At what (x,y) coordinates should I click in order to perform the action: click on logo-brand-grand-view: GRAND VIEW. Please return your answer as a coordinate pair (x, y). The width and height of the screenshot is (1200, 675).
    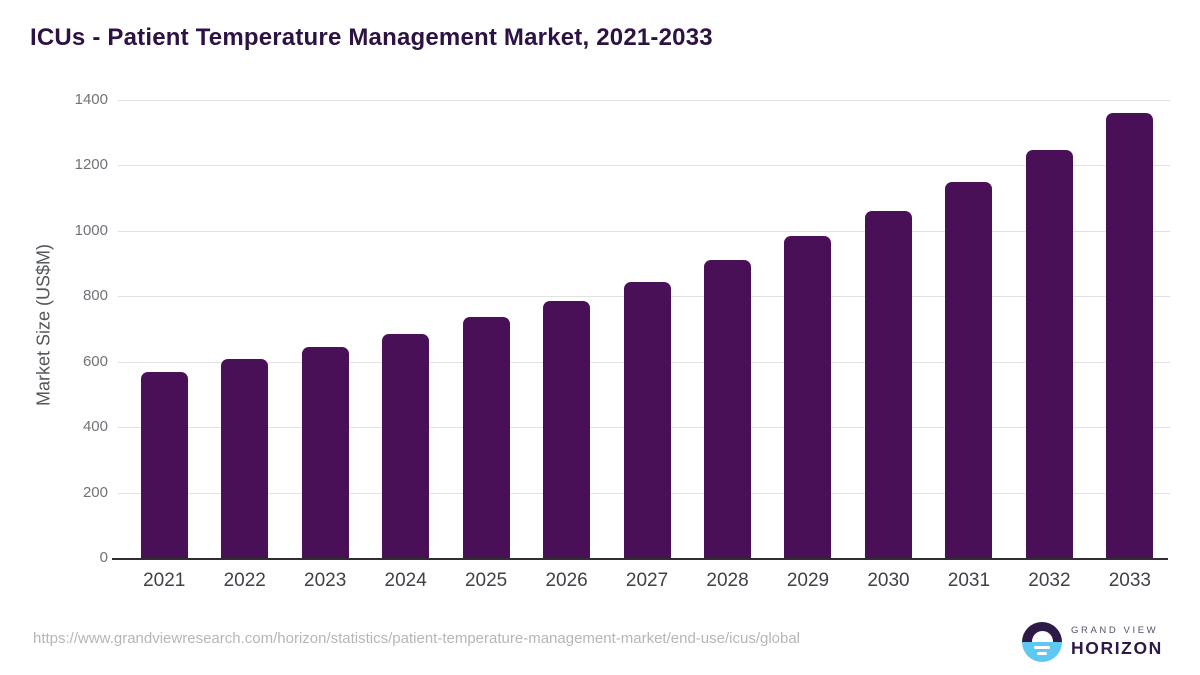
    Looking at the image, I should click on (1115, 630).